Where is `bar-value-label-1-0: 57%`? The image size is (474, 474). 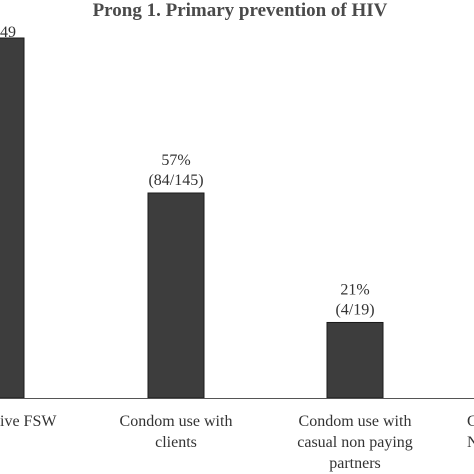 bar-value-label-1-0: 57% is located at coordinates (175, 160).